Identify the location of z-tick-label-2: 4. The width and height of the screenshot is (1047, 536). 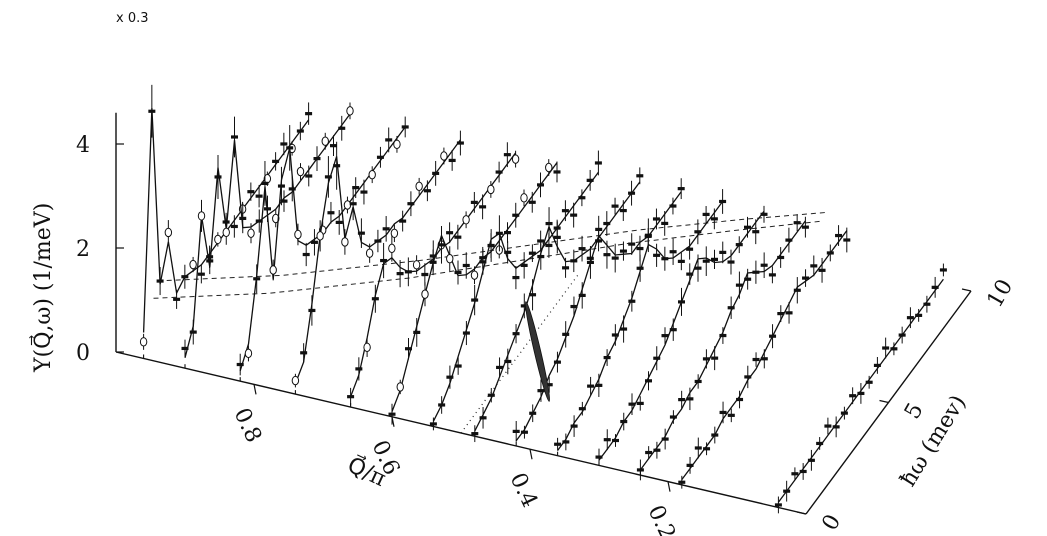
(83, 145).